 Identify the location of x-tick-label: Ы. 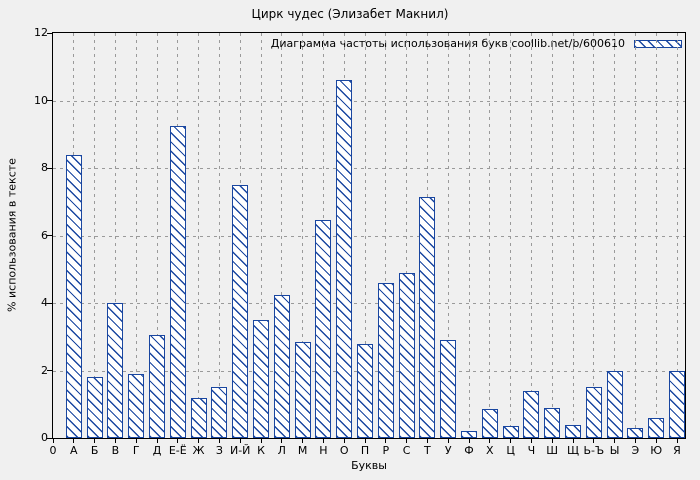
(614, 450).